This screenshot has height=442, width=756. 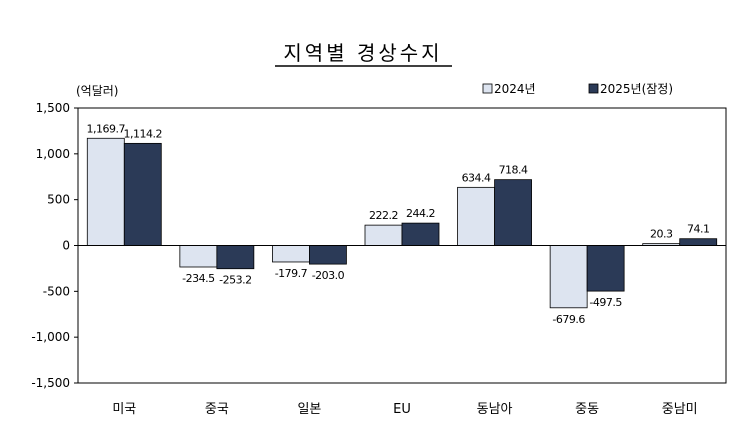 What do you see at coordinates (143, 133) in the screenshot?
I see `data-label: 1,114.2` at bounding box center [143, 133].